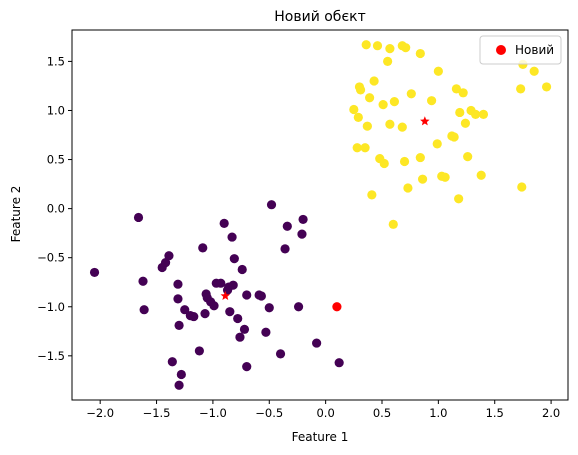 The image size is (578, 455). Describe the element at coordinates (337, 307) in the screenshot. I see `new-point-marker` at that location.